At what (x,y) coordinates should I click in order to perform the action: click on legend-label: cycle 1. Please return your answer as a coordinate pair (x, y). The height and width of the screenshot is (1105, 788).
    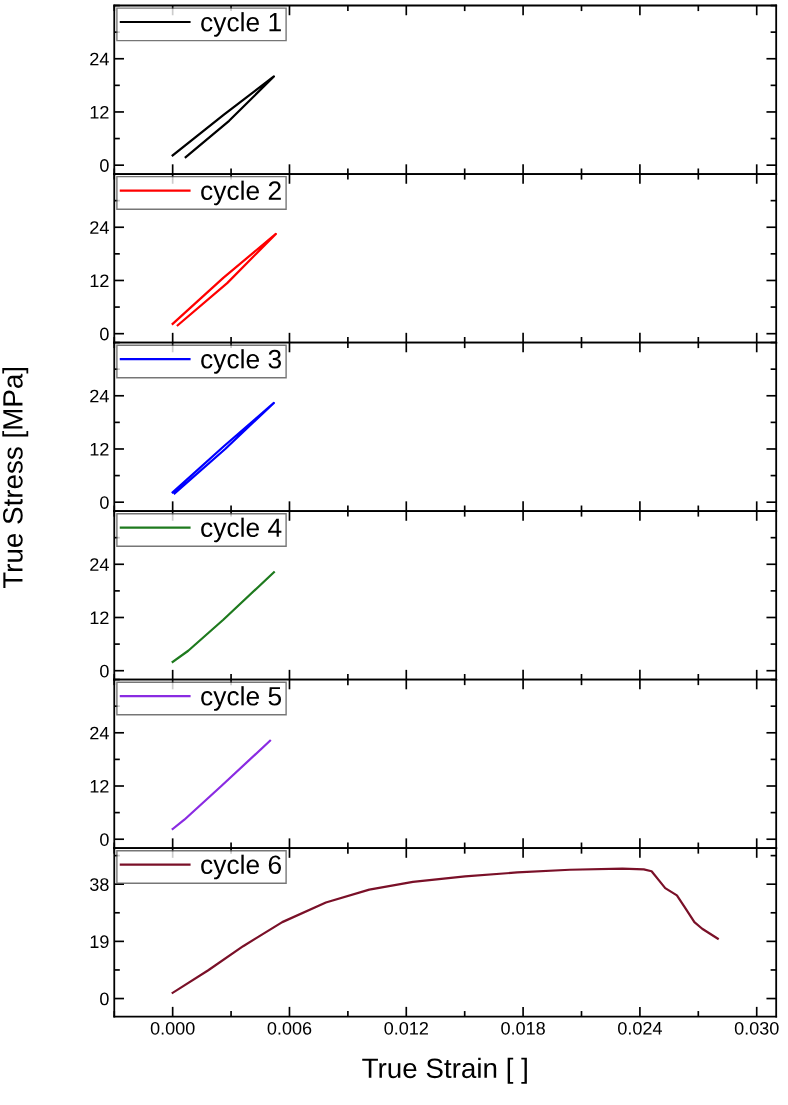
    Looking at the image, I should click on (241, 24).